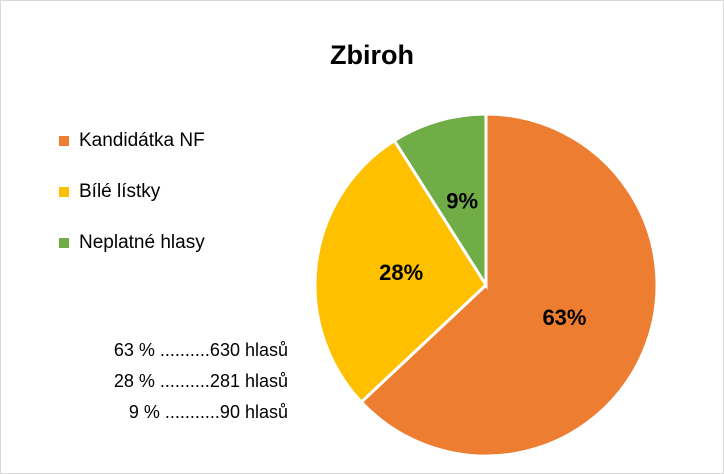 The width and height of the screenshot is (724, 474). I want to click on data-label: 63%, so click(564, 317).